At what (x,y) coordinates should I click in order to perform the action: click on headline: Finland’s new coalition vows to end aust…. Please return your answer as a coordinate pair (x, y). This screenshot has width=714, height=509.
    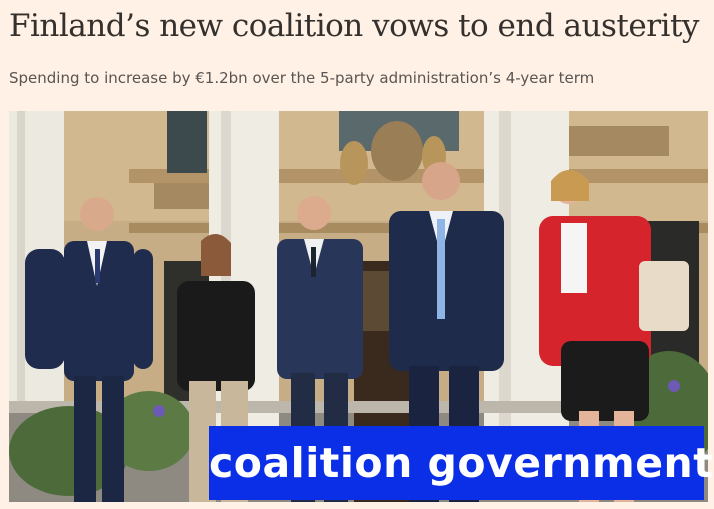
    Looking at the image, I should click on (354, 26).